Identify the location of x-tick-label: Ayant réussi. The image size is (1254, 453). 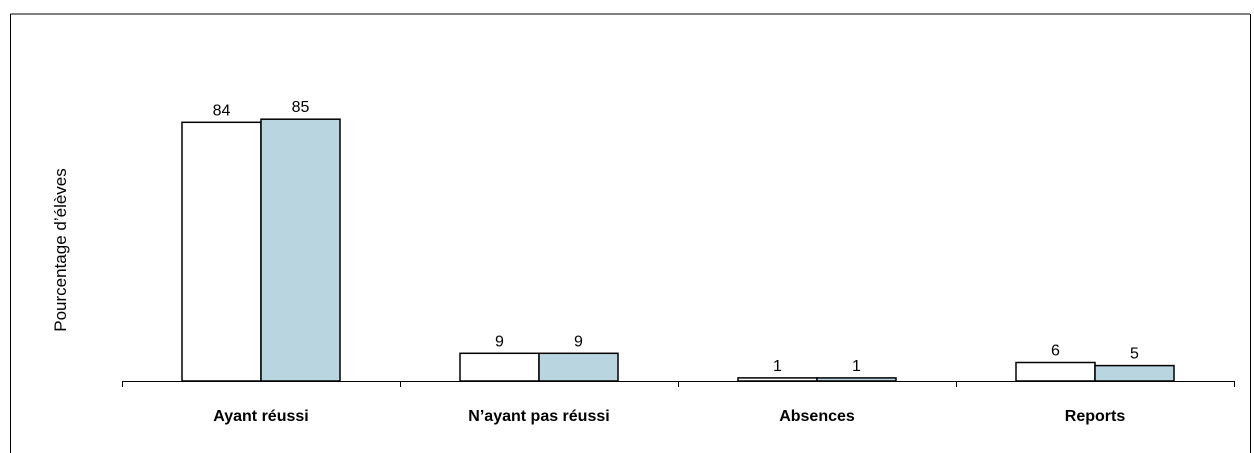
(260, 416).